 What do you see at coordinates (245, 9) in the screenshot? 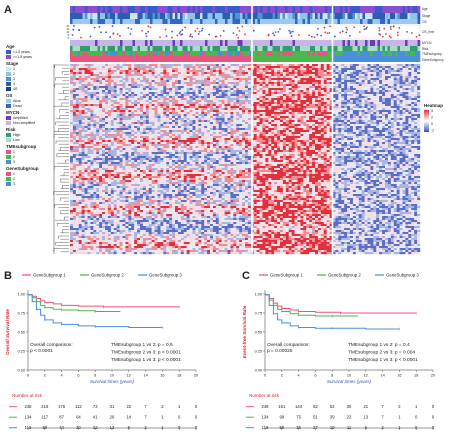
I see `annotation-track-age` at bounding box center [245, 9].